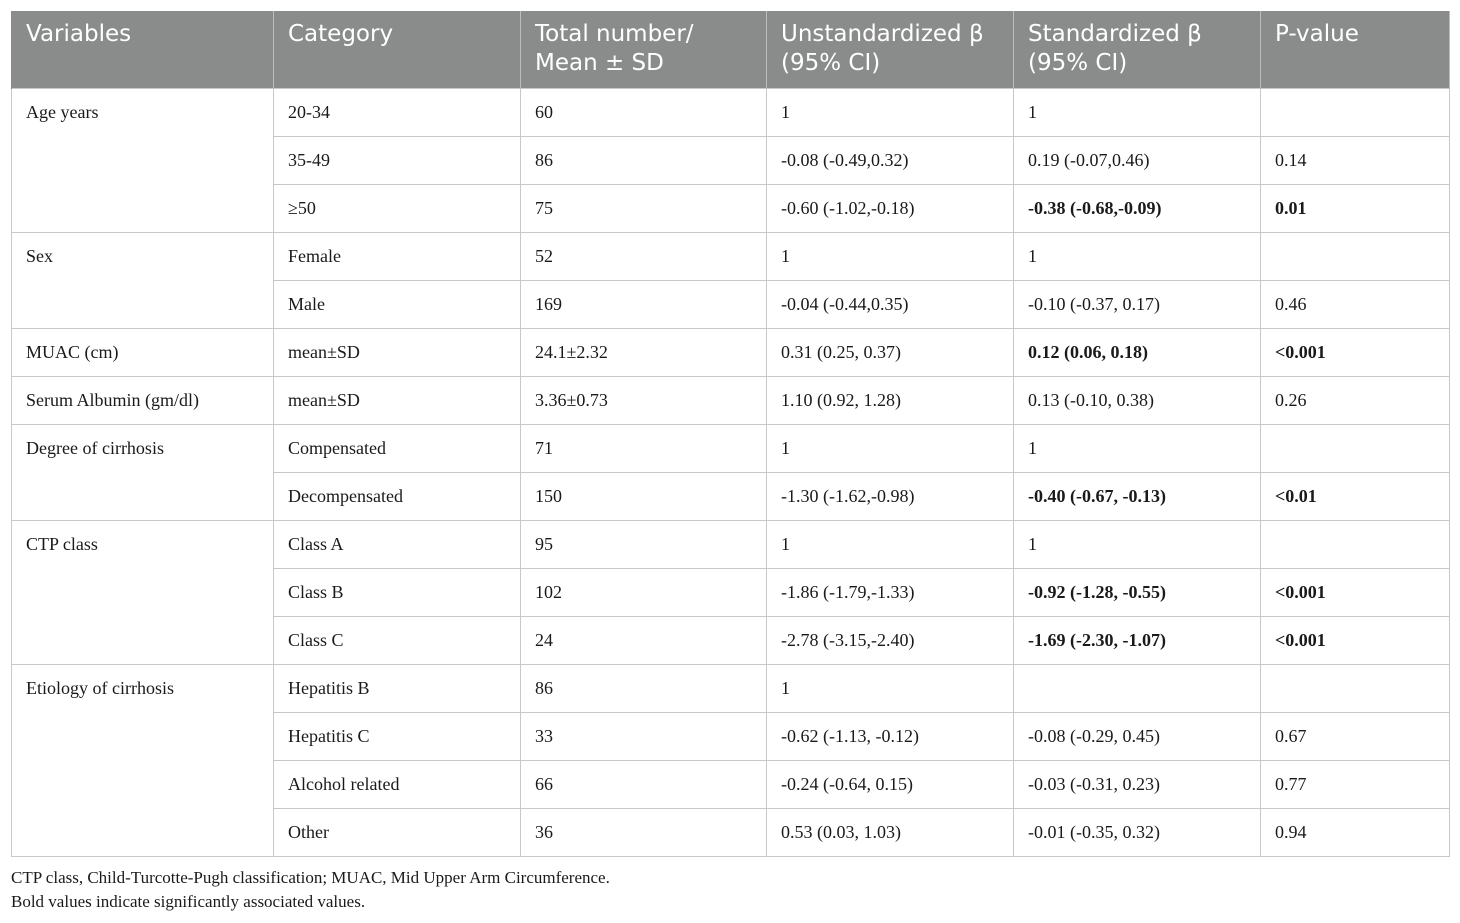 The width and height of the screenshot is (1460, 923). What do you see at coordinates (1137, 496) in the screenshot?
I see `cell-standardized-beta: -0.40 (-0.67, -0.13)` at bounding box center [1137, 496].